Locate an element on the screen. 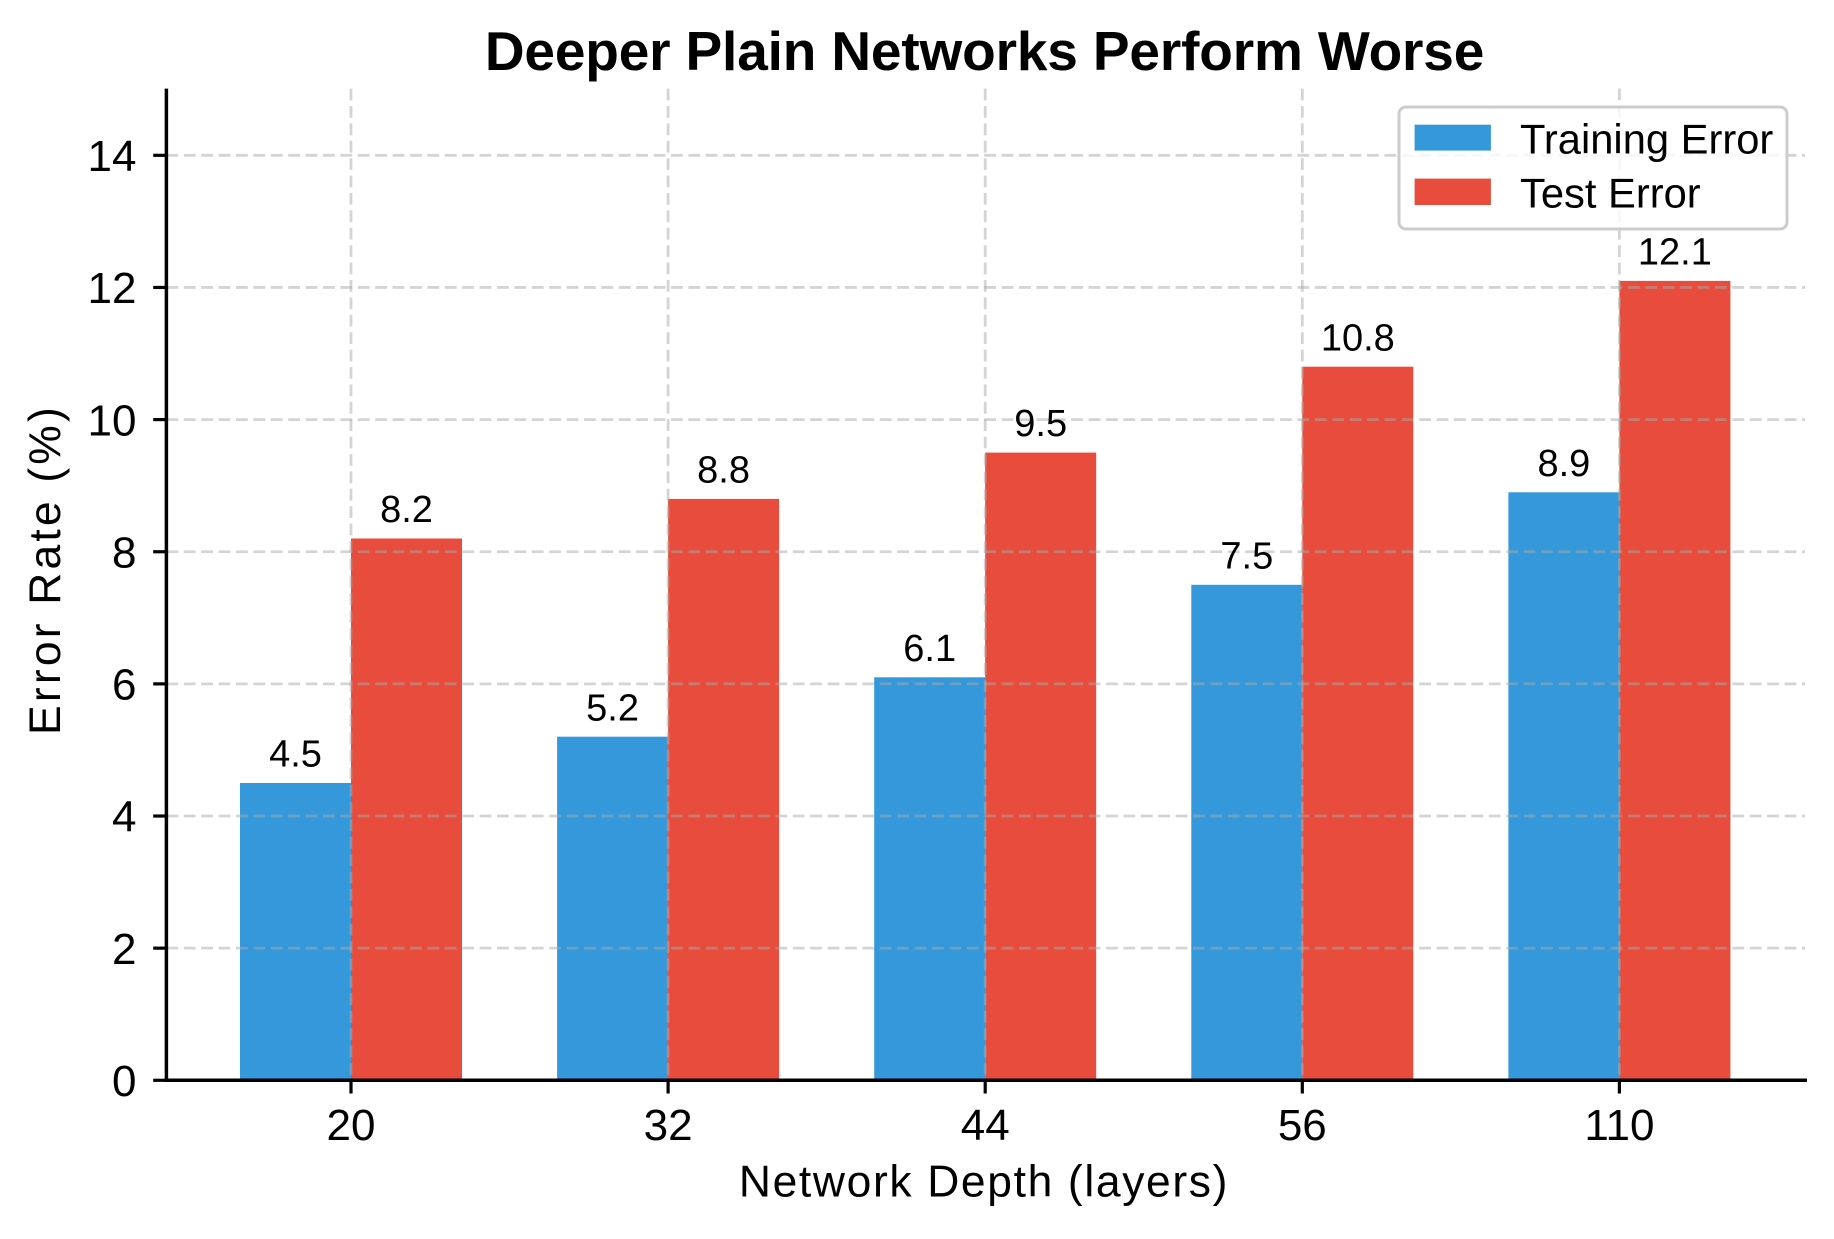 The image size is (1834, 1239). svg-text: Error Rate (%) is located at coordinates (45, 569).